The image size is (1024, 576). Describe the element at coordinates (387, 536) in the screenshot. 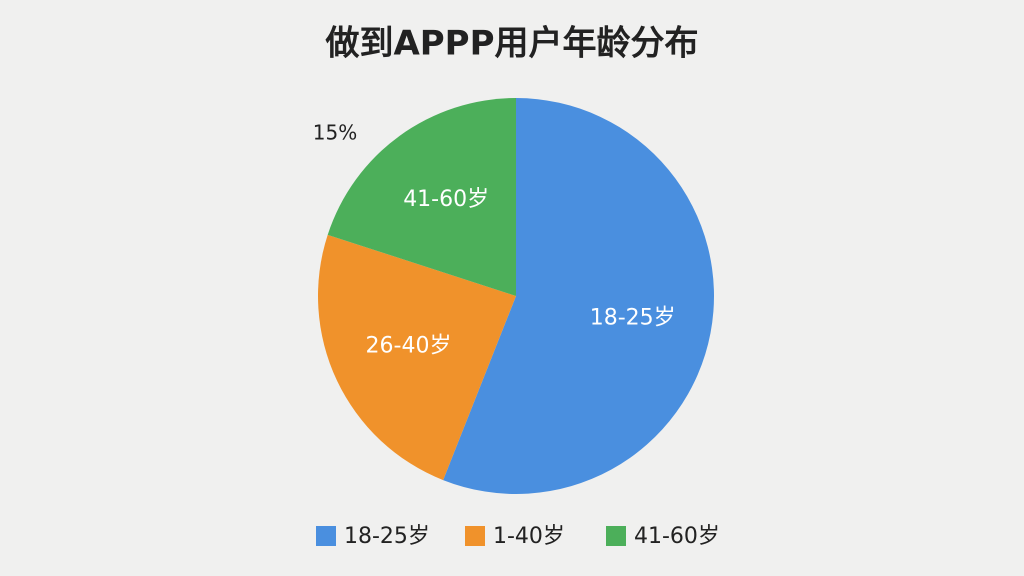

I see `legend-label: 18-25岁` at that location.